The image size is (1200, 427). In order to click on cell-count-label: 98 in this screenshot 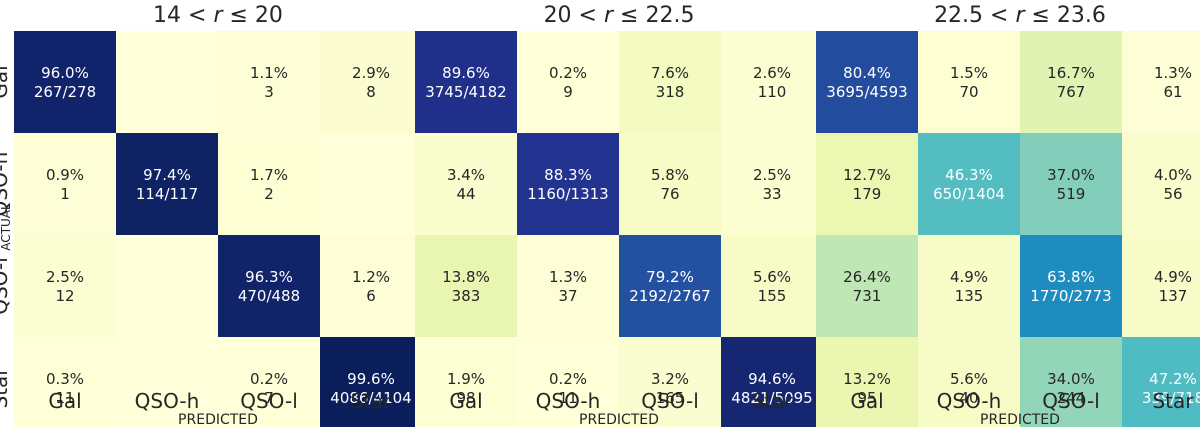, I will do `click(465, 398)`.